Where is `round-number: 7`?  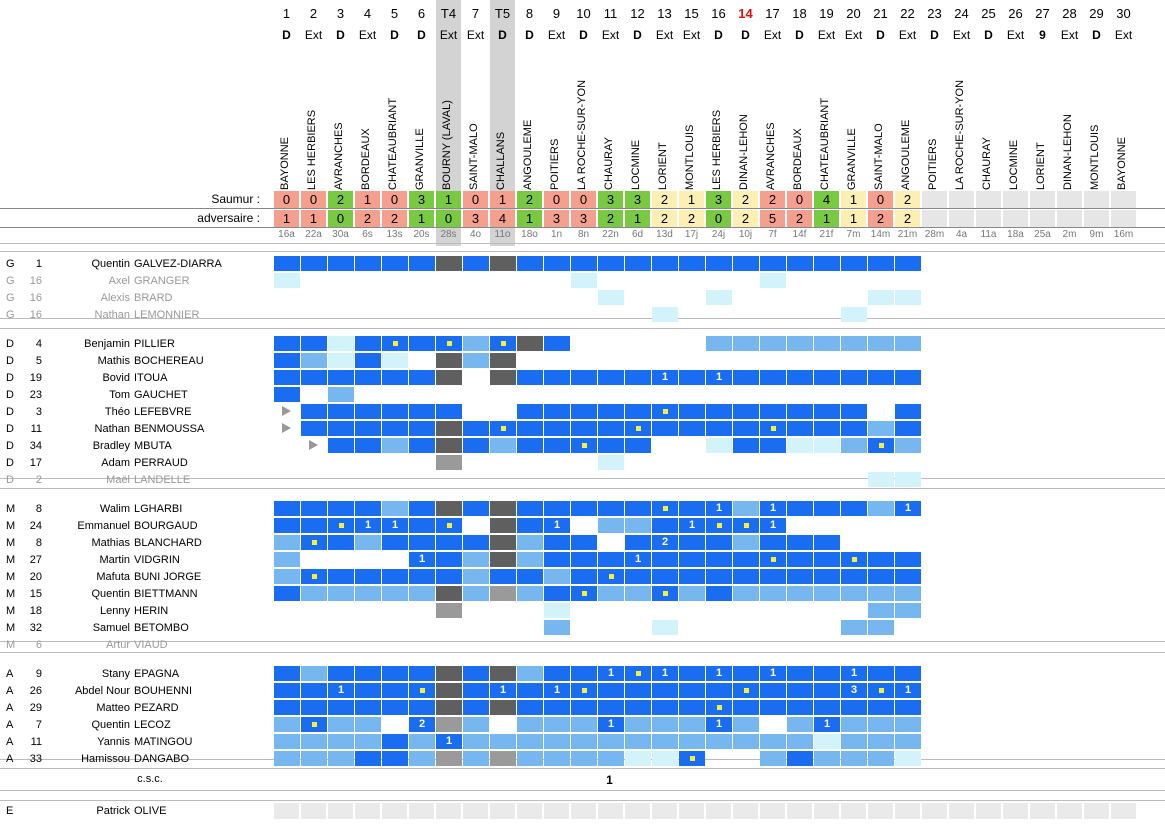
round-number: 7 is located at coordinates (475, 13).